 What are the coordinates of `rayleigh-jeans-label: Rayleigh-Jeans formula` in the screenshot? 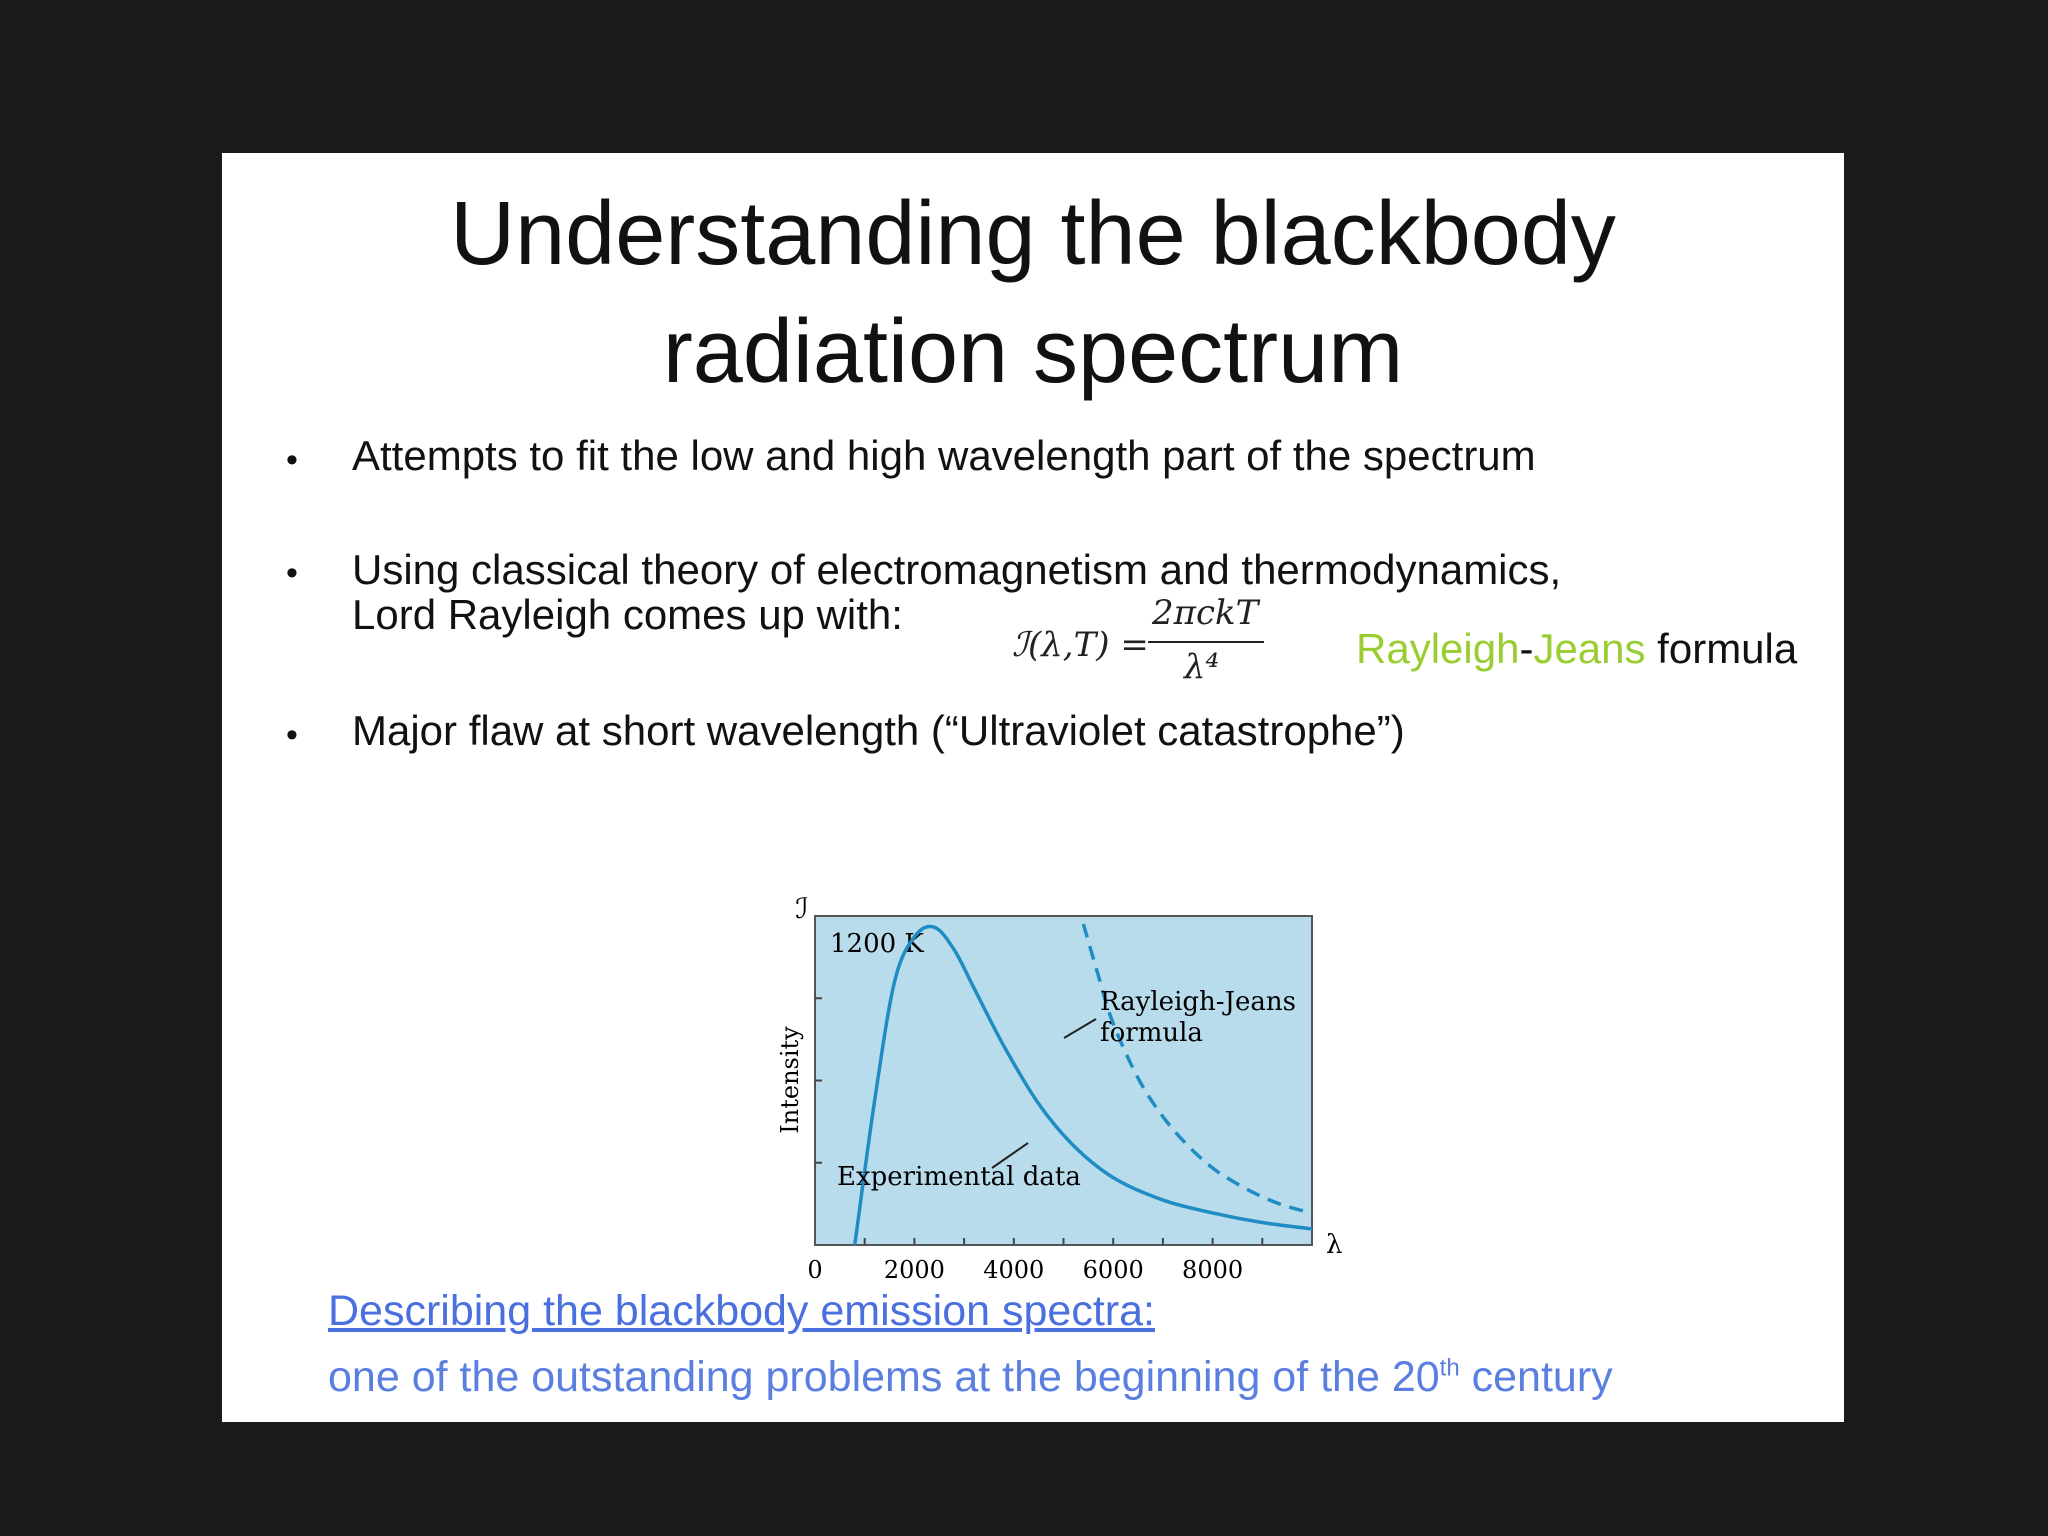 It's located at (1576, 649).